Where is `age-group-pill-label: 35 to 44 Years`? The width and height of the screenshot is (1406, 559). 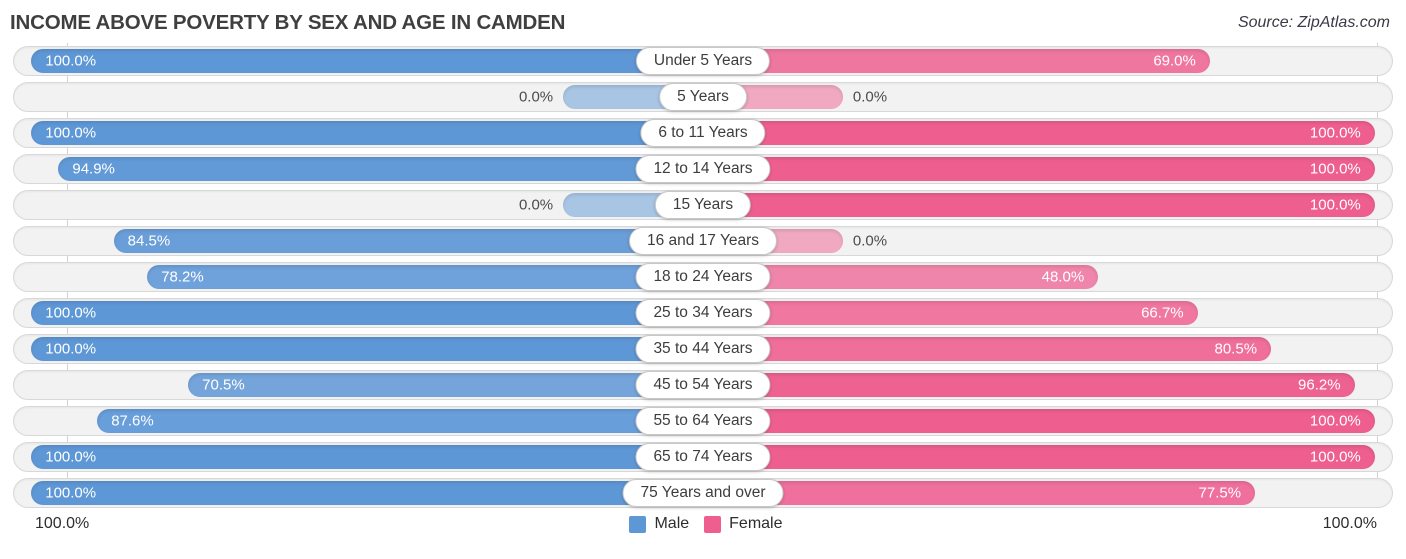 age-group-pill-label: 35 to 44 Years is located at coordinates (703, 348).